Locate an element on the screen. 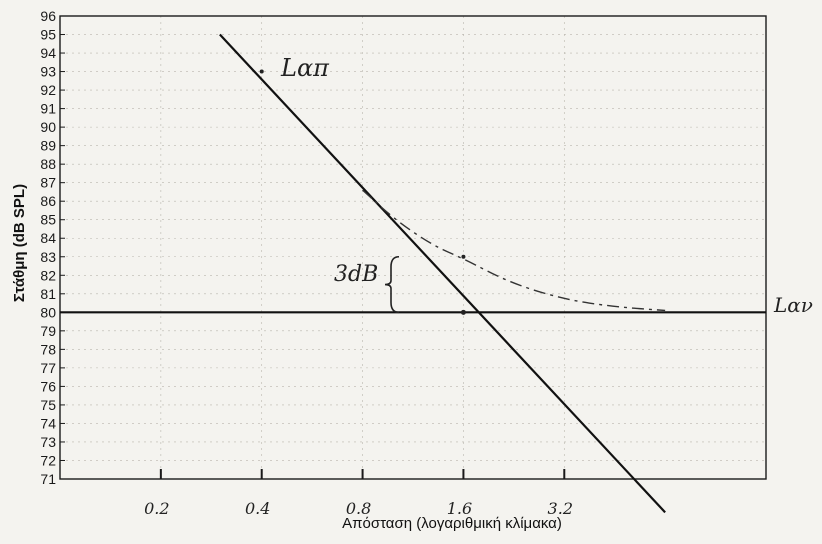 Image resolution: width=822 pixels, height=544 pixels. dashed-point-dot is located at coordinates (463, 257).